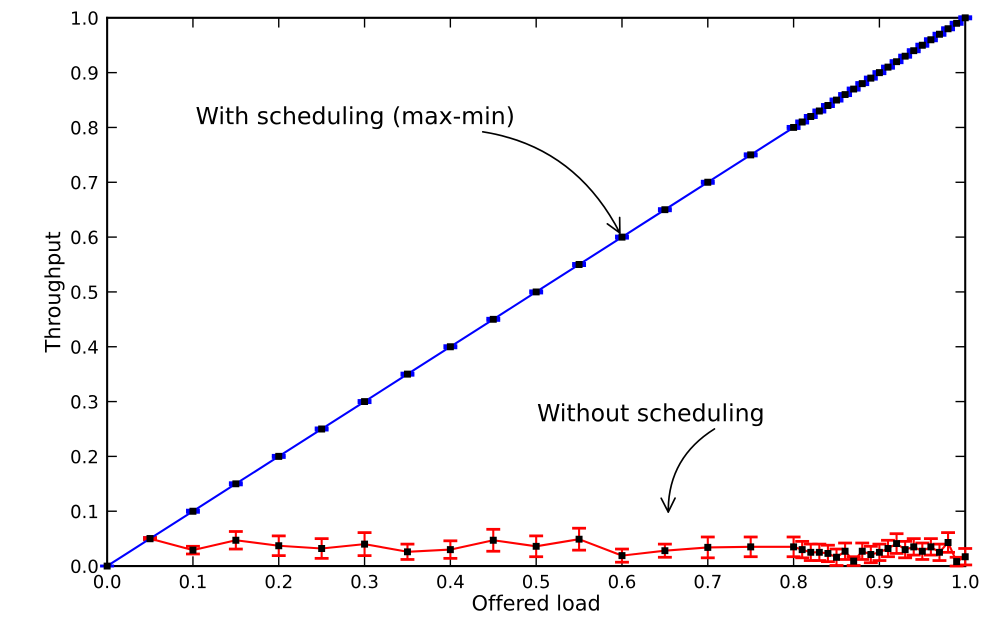 The width and height of the screenshot is (992, 636). I want to click on x-tick-label: 0.6, so click(622, 581).